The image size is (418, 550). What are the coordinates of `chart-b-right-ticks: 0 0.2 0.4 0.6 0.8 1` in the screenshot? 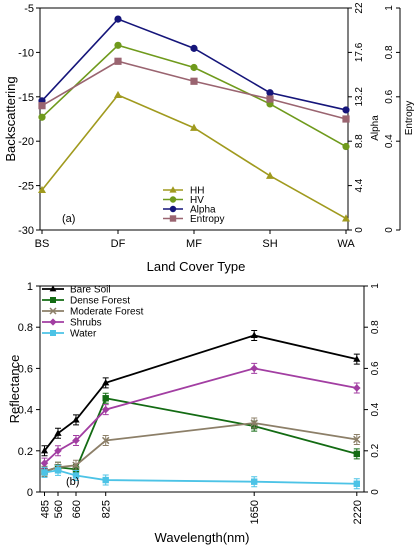 It's located at (372, 389).